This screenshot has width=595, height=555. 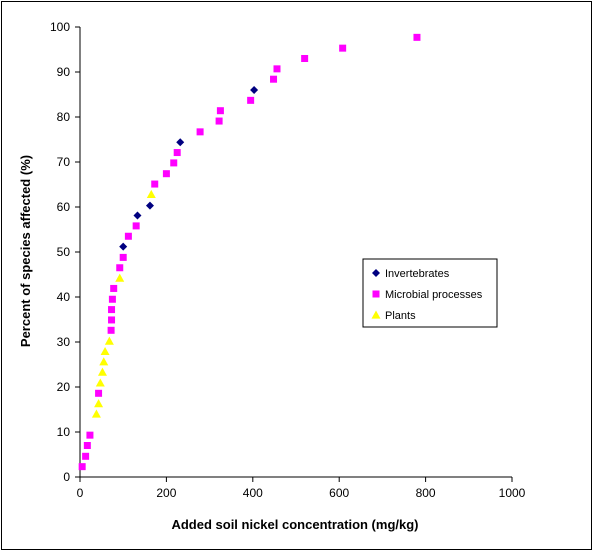 What do you see at coordinates (434, 295) in the screenshot?
I see `legend-label-microbial-processes: Microbial processes` at bounding box center [434, 295].